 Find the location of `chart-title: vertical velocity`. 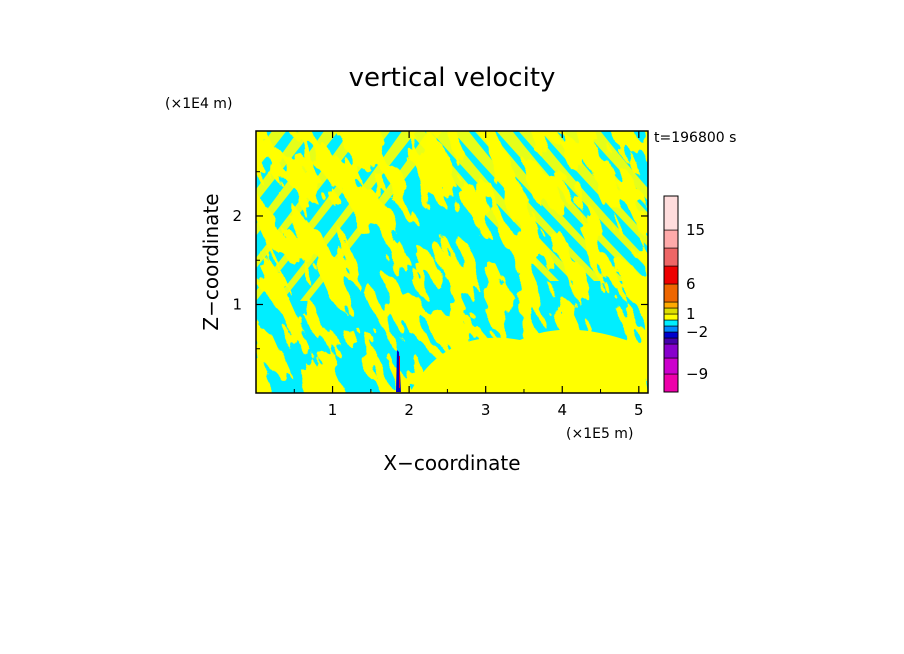

chart-title: vertical velocity is located at coordinates (452, 78).